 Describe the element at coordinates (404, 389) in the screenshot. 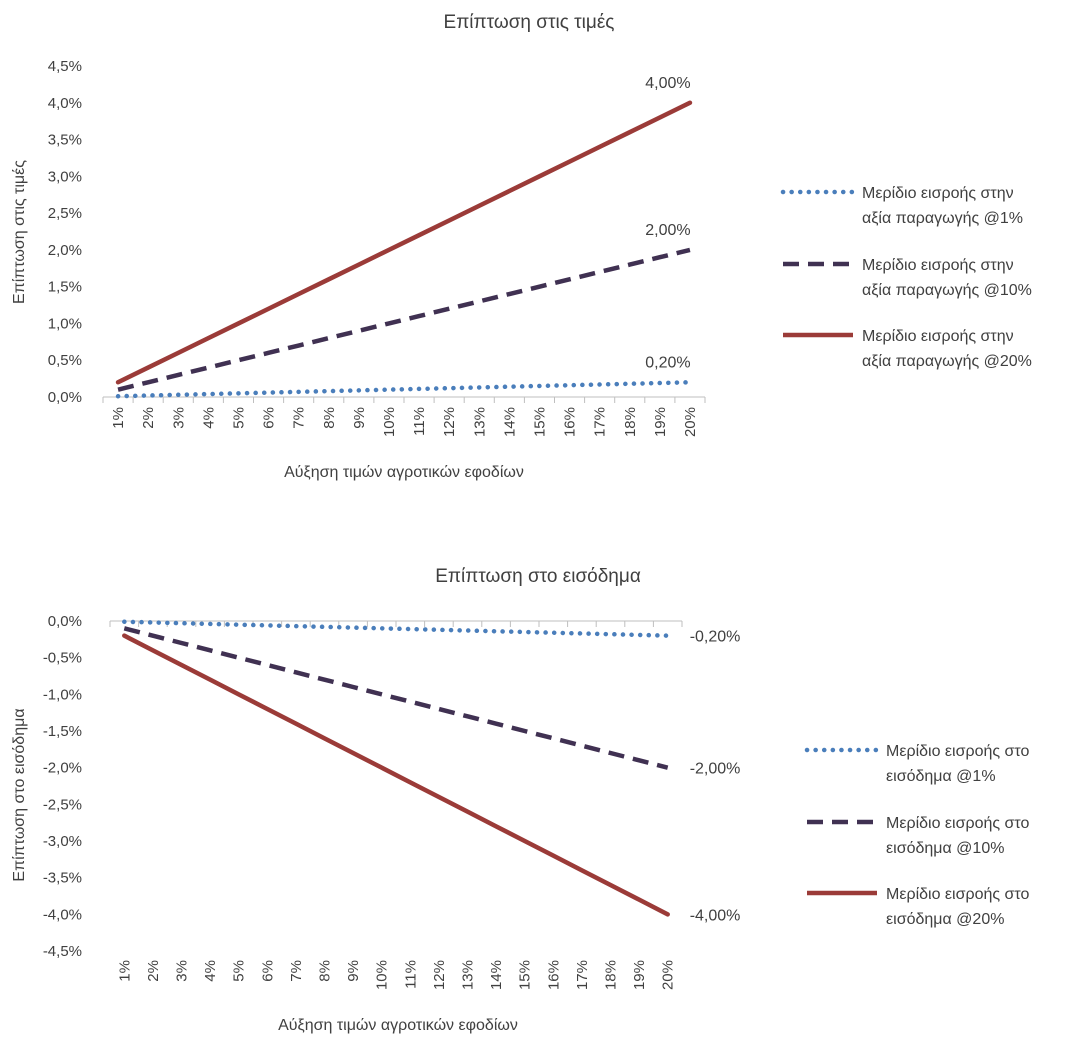

I see `series-line-dotted` at that location.